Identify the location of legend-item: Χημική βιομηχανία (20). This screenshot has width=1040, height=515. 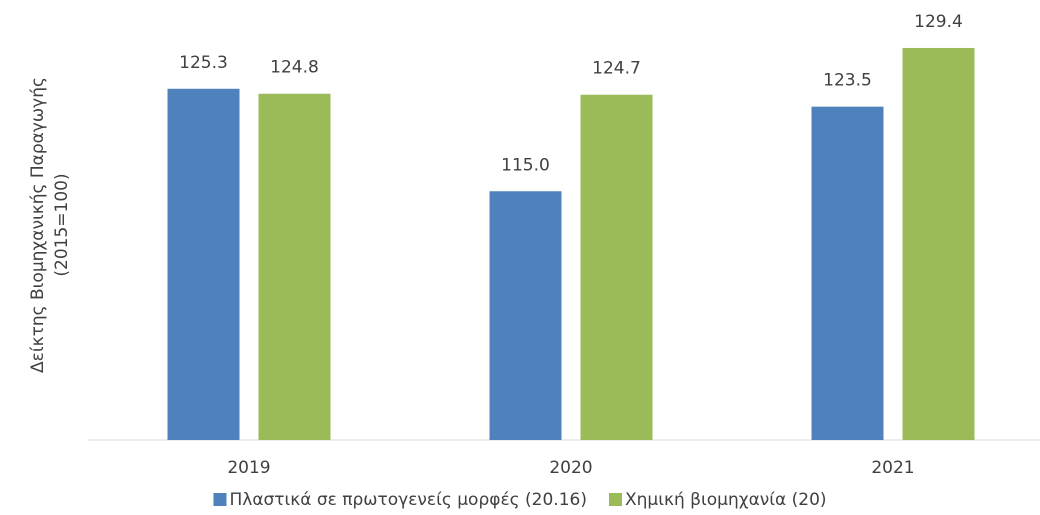
(717, 500).